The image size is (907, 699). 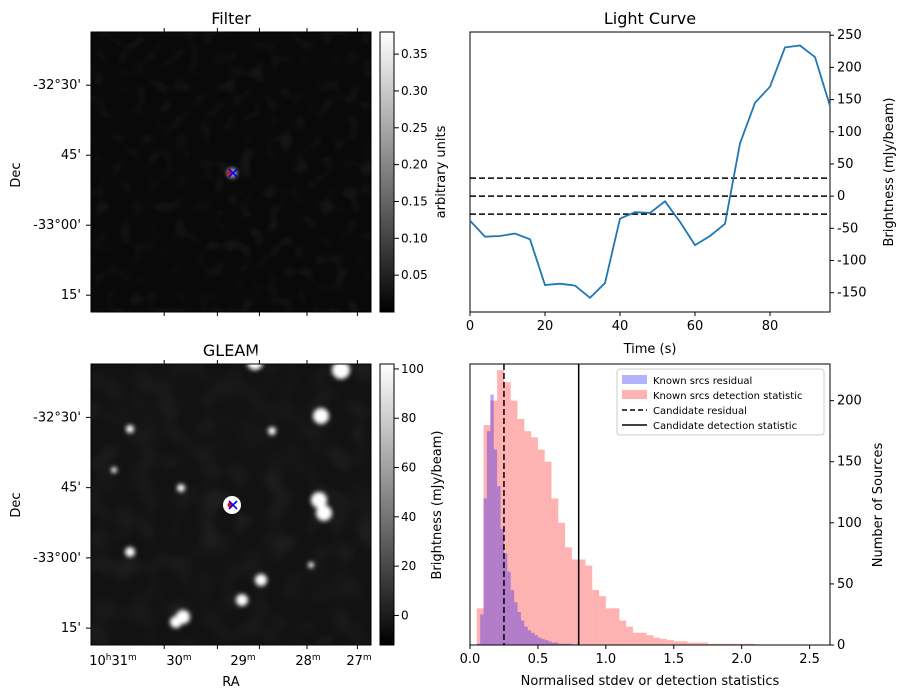 What do you see at coordinates (178, 661) in the screenshot?
I see `gleam-ra-tick-label: 30m` at bounding box center [178, 661].